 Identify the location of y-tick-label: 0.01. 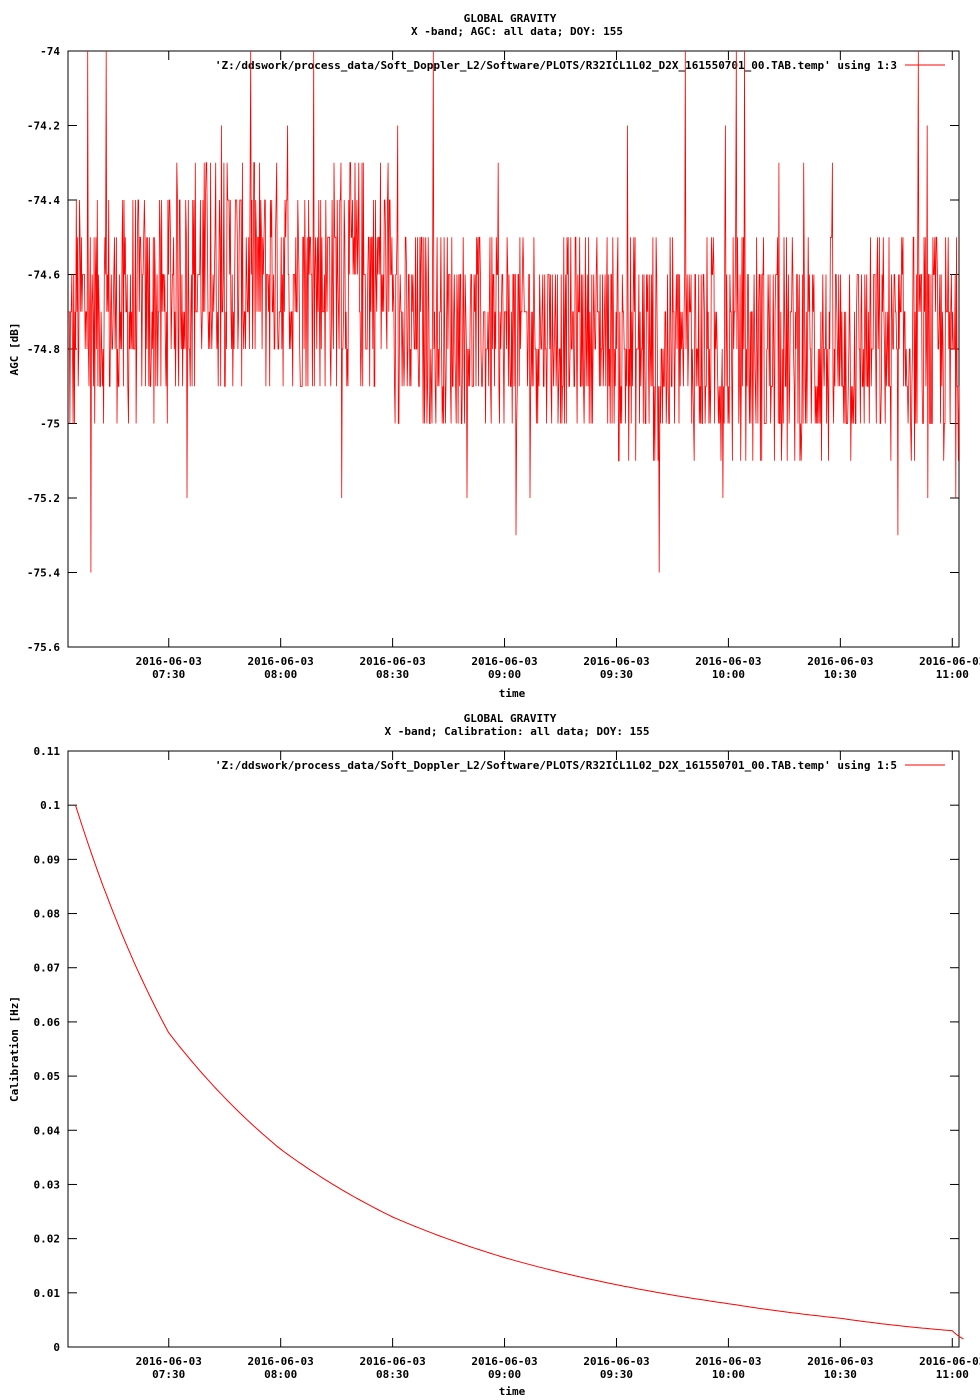
(47, 1293).